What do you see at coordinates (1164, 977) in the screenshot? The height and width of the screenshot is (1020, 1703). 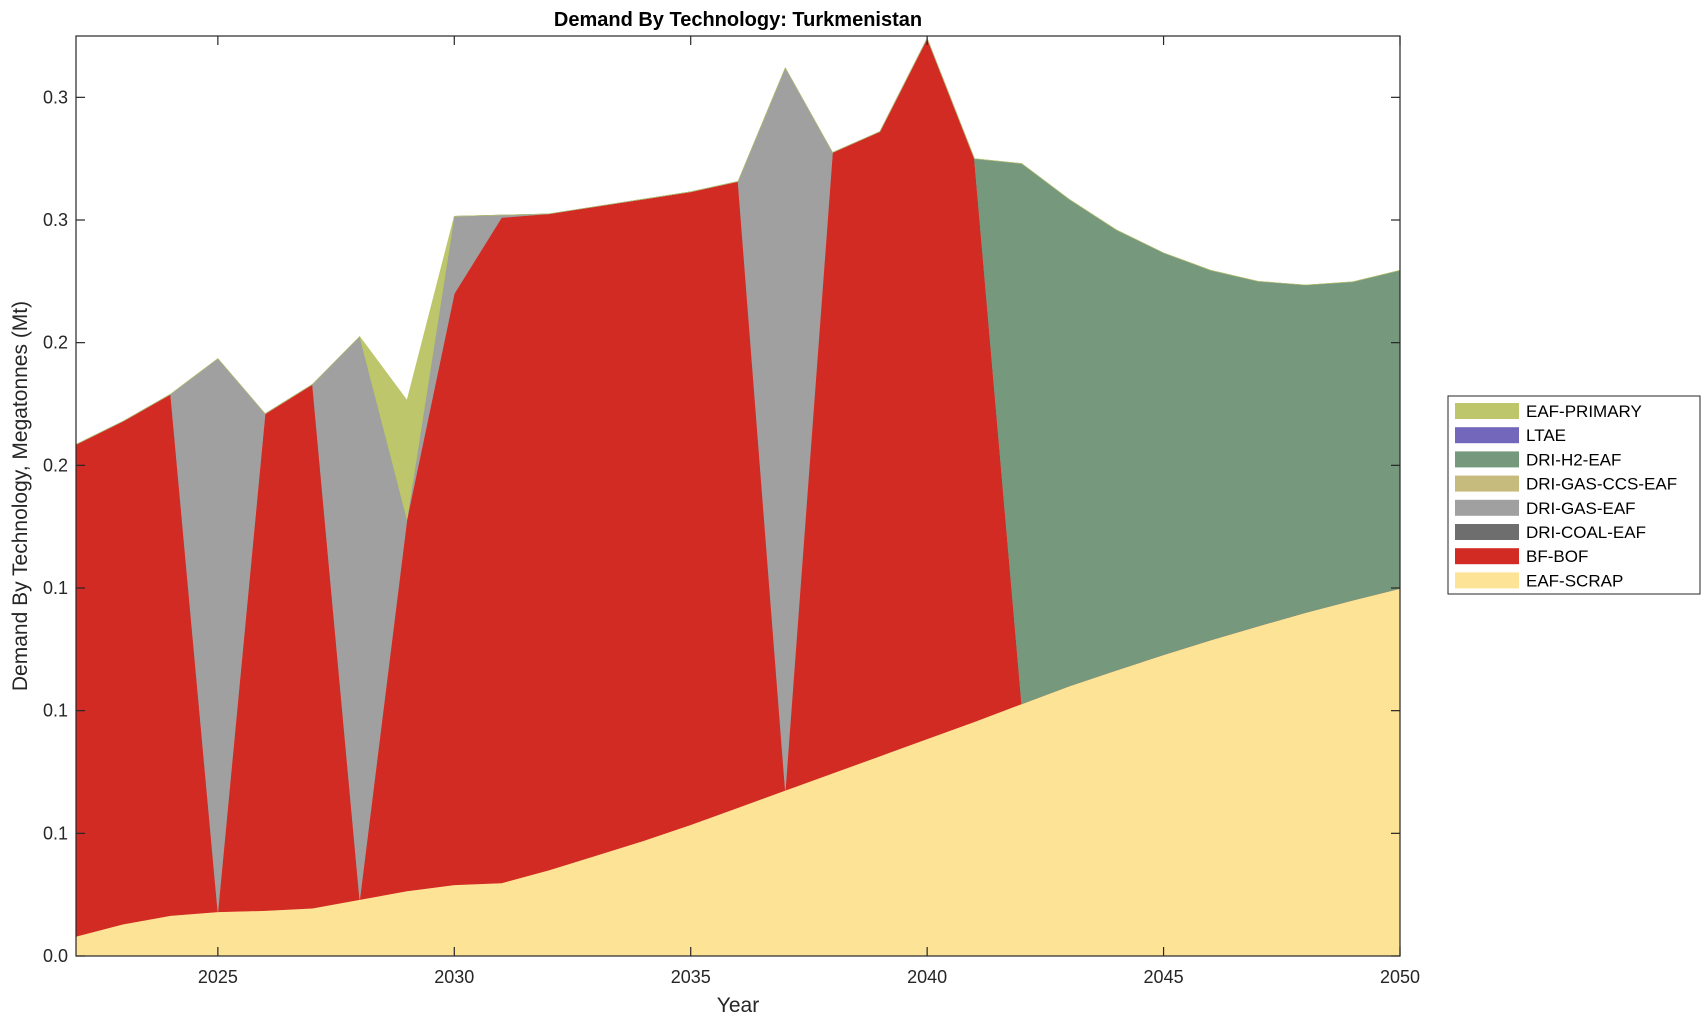 I see `x-tick-label: 2045` at bounding box center [1164, 977].